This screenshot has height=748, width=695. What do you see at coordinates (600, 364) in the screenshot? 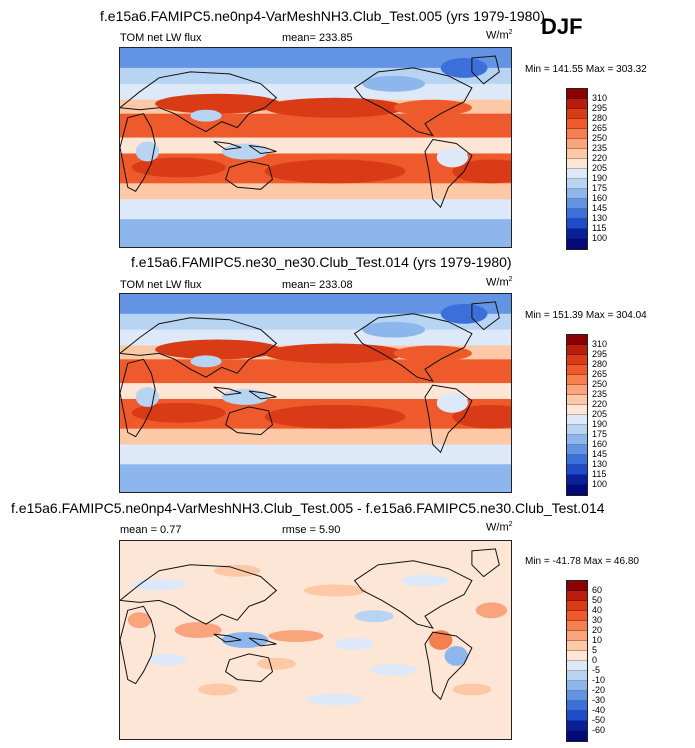
I see `colorbar-tick-label: 280` at bounding box center [600, 364].